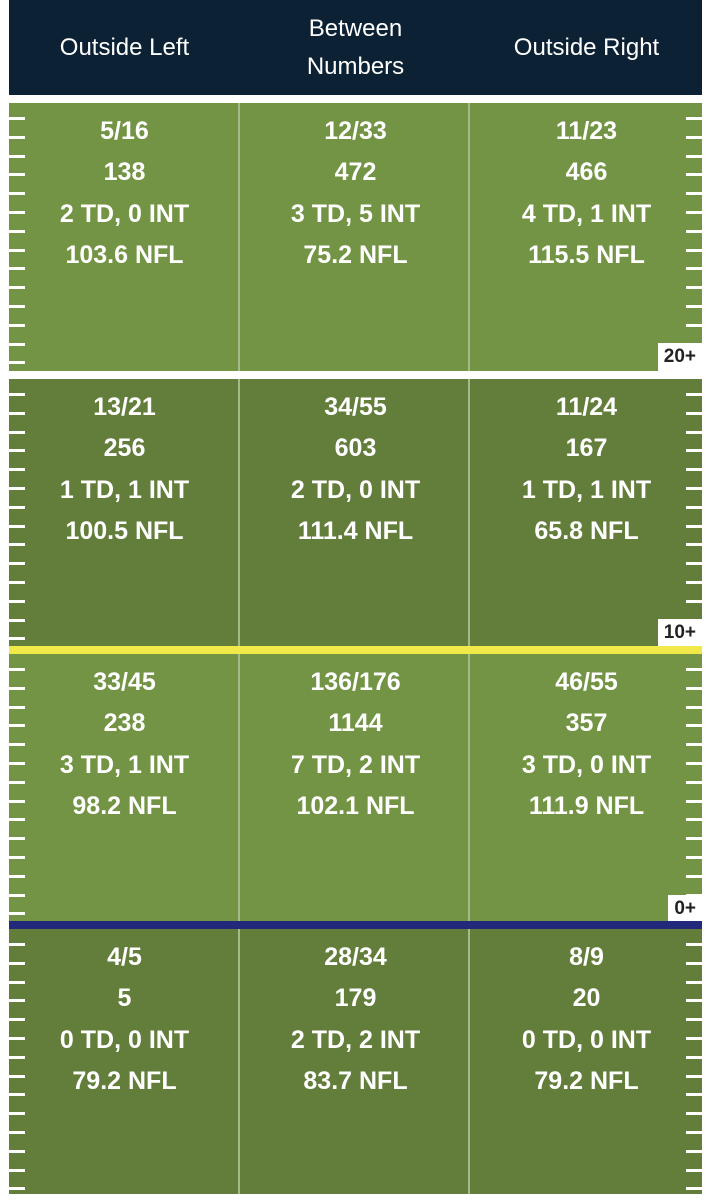 This screenshot has width=711, height=1200. What do you see at coordinates (124, 957) in the screenshot?
I see `stat-comp: 4/5` at bounding box center [124, 957].